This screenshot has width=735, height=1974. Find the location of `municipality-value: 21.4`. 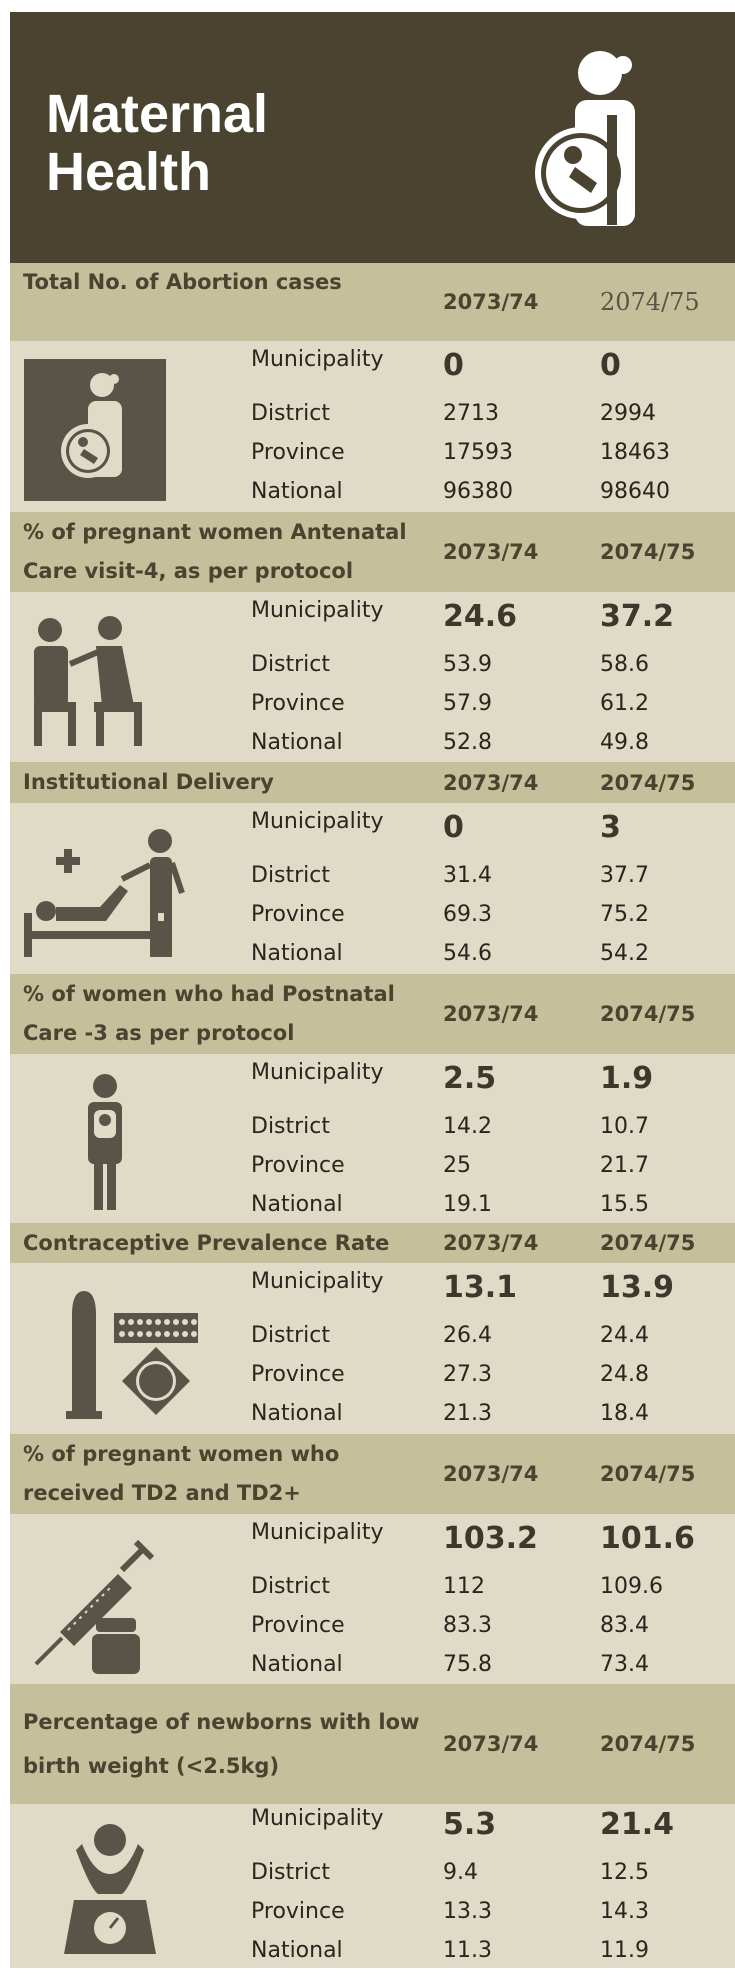

municipality-value: 21.4 is located at coordinates (637, 1824).